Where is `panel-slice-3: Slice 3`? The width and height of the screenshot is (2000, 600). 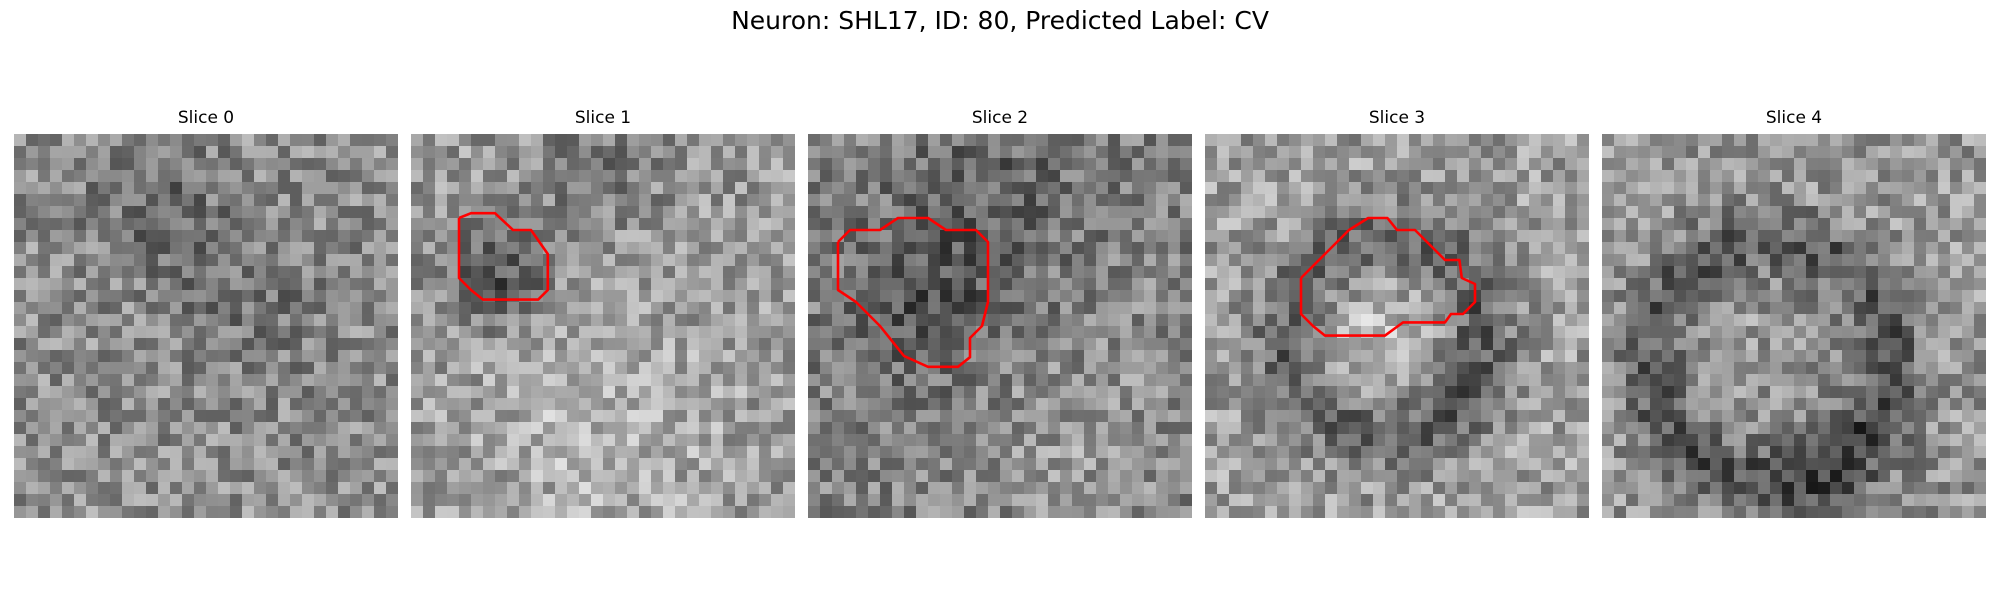
panel-slice-3: Slice 3 is located at coordinates (1397, 313).